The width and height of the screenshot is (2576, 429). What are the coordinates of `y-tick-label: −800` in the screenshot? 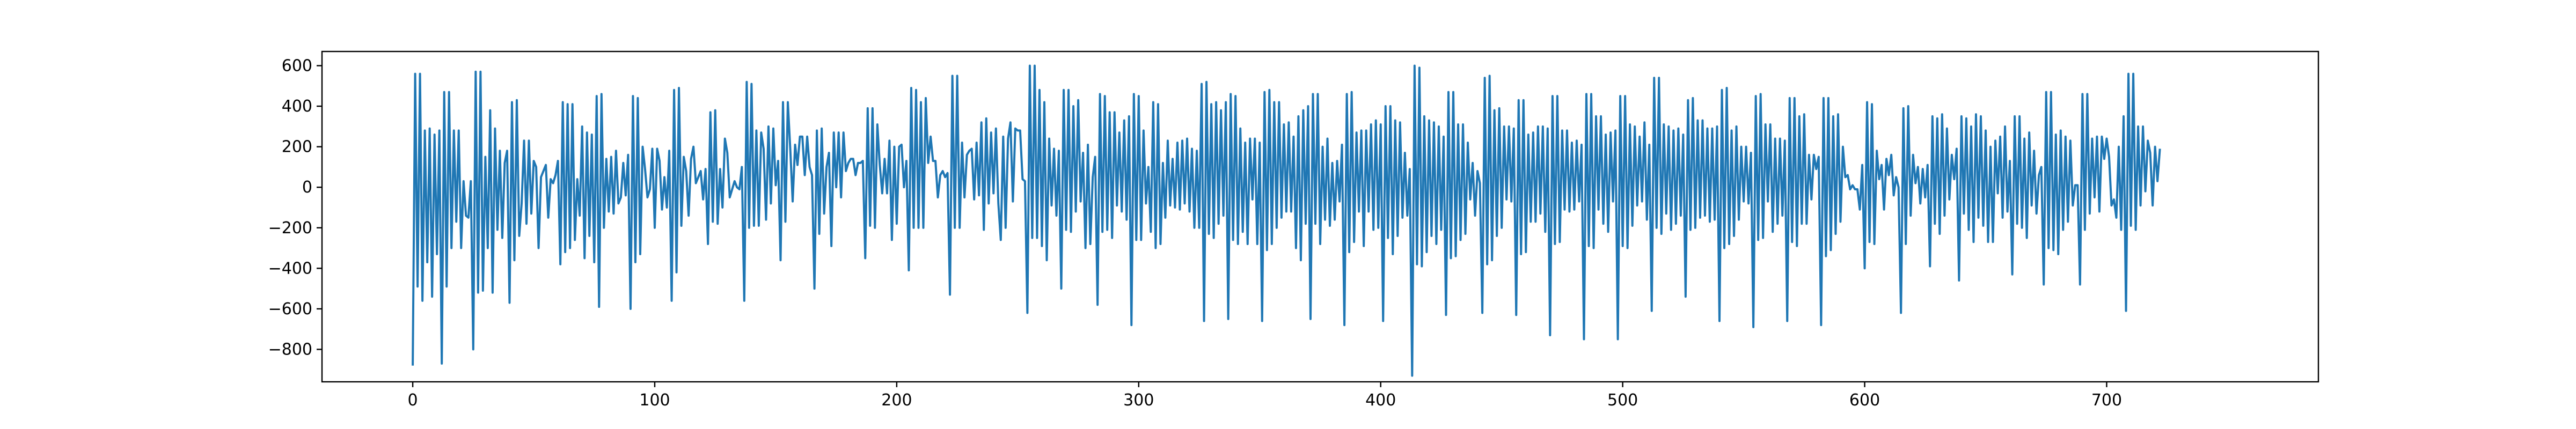 It's located at (290, 350).